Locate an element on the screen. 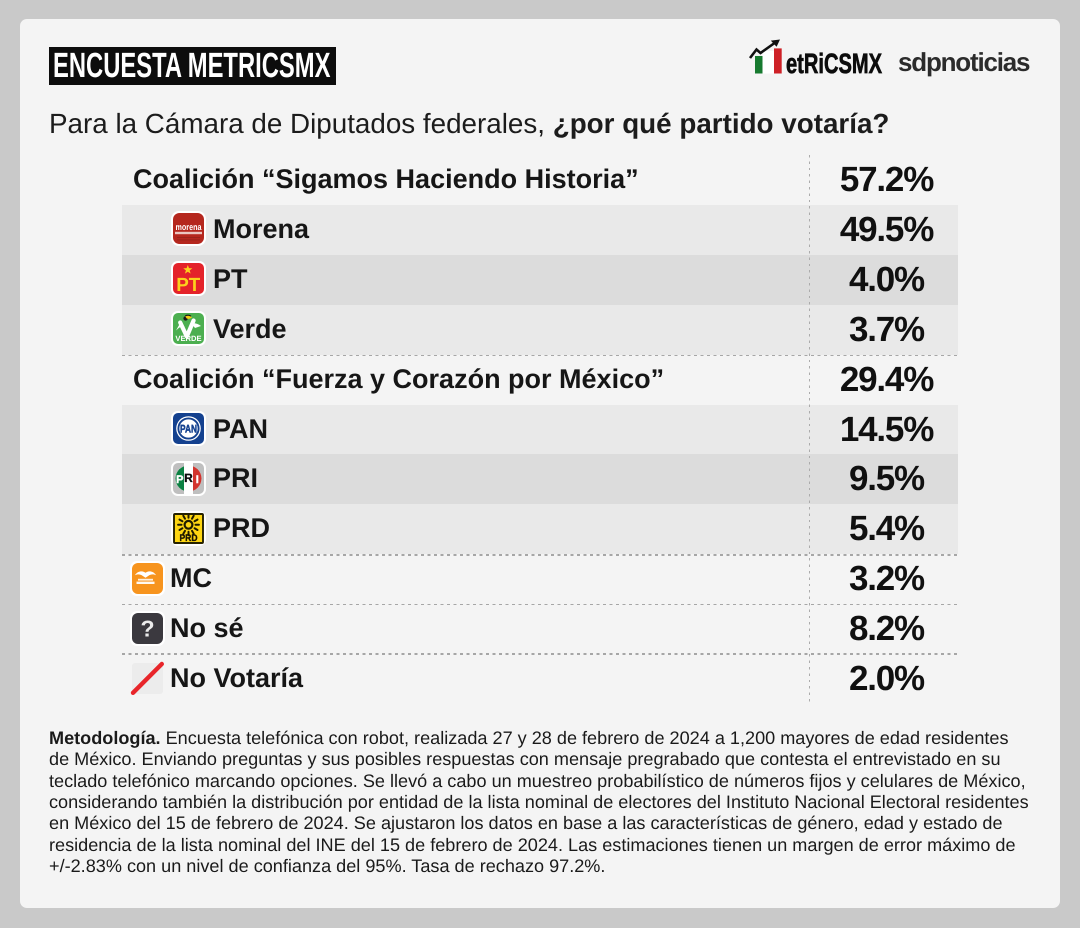 The width and height of the screenshot is (1080, 928). svg-text: etRiCSMX is located at coordinates (834, 63).